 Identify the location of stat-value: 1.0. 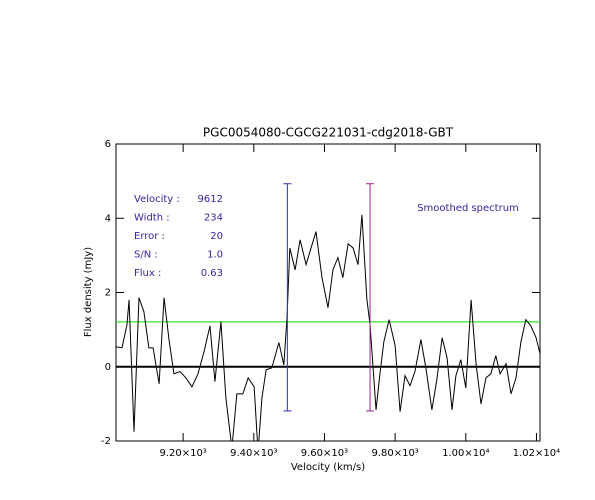
(215, 255).